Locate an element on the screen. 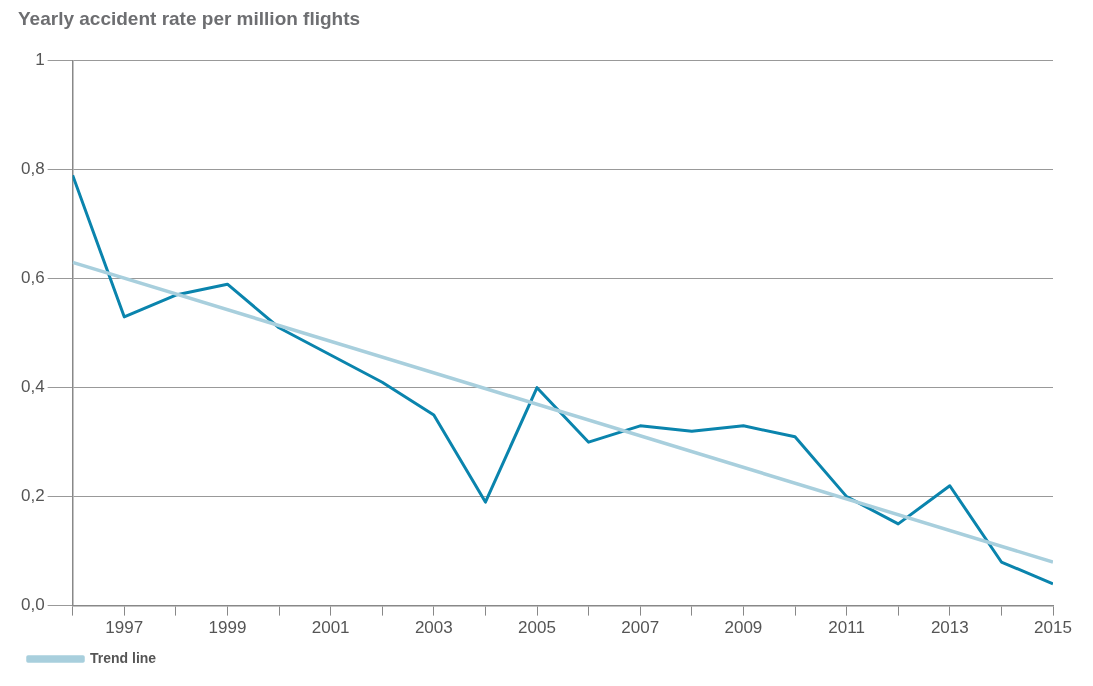  x-tick-label: 2009 is located at coordinates (743, 628).